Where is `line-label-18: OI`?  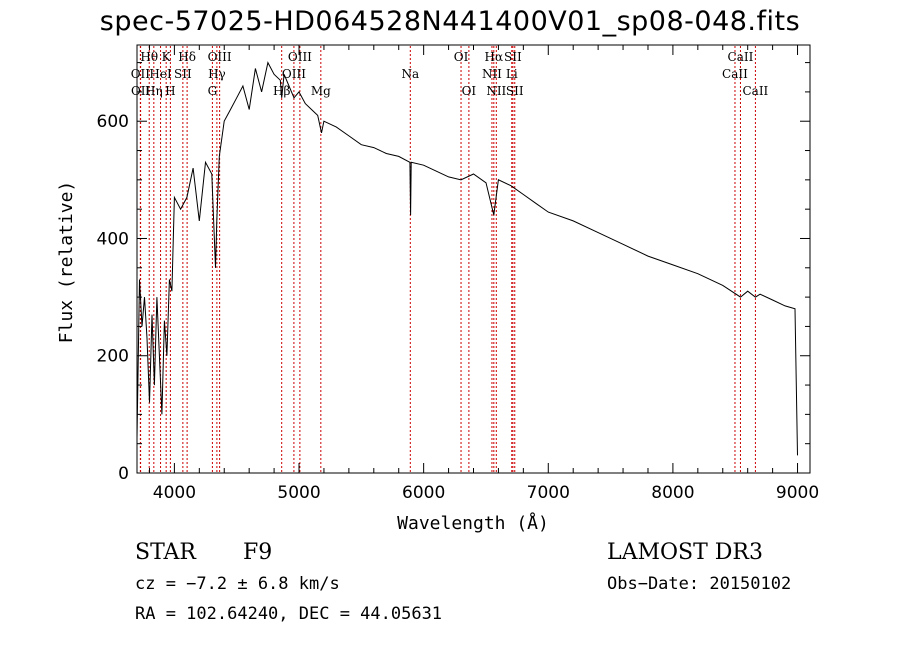
line-label-18: OI is located at coordinates (469, 91).